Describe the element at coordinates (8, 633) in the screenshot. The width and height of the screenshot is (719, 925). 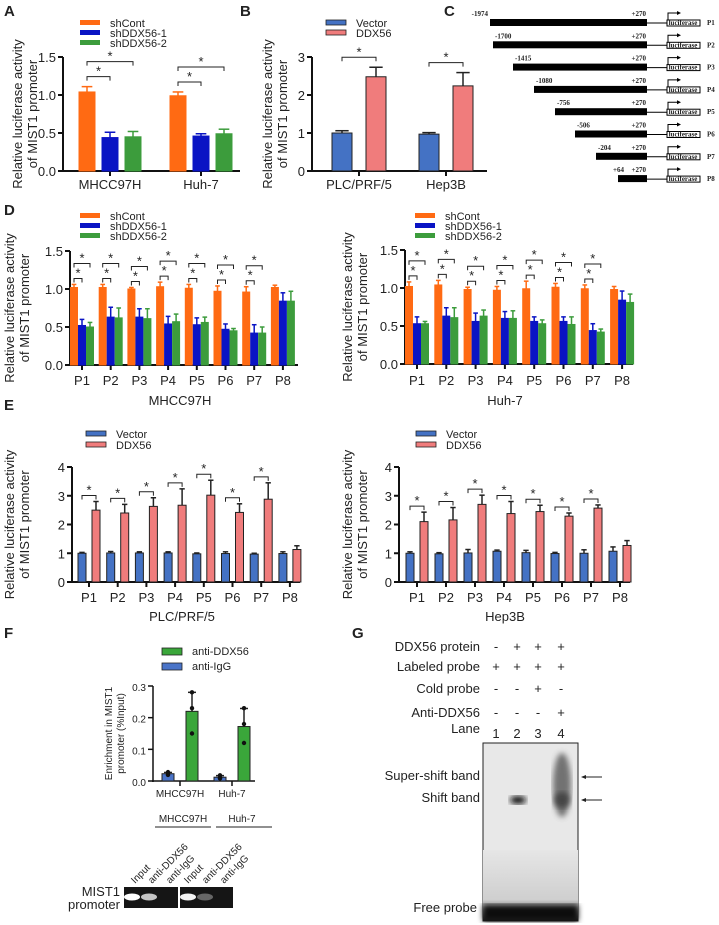
I see `panel-label: F` at that location.